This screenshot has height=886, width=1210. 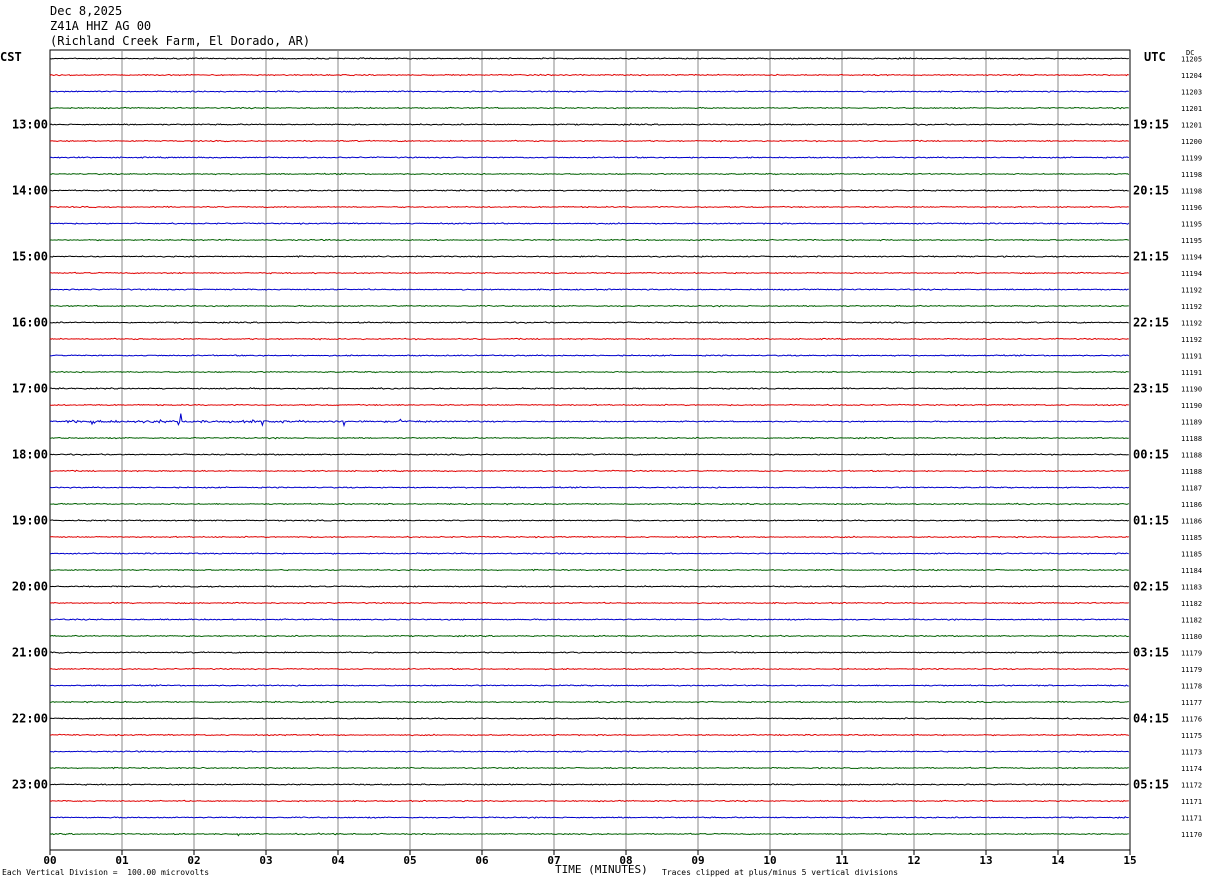 What do you see at coordinates (1151, 521) in the screenshot?
I see `right-hour-label: 01:15` at bounding box center [1151, 521].